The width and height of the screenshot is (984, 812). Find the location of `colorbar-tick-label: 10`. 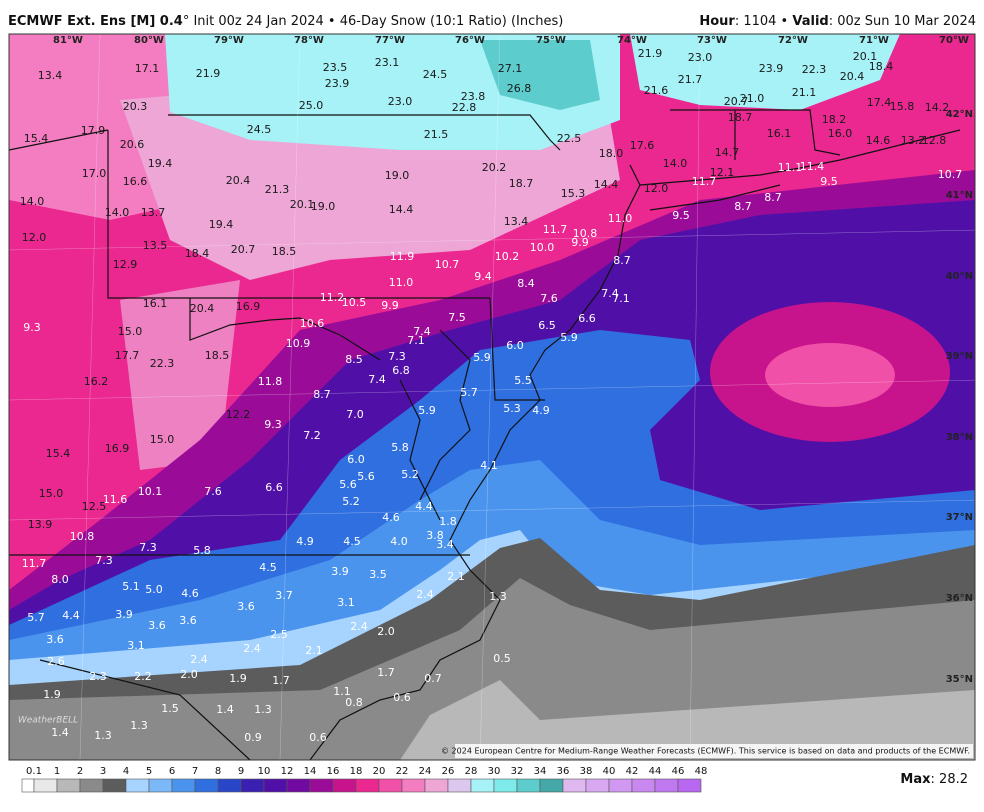

colorbar-tick-label: 10 is located at coordinates (264, 771).